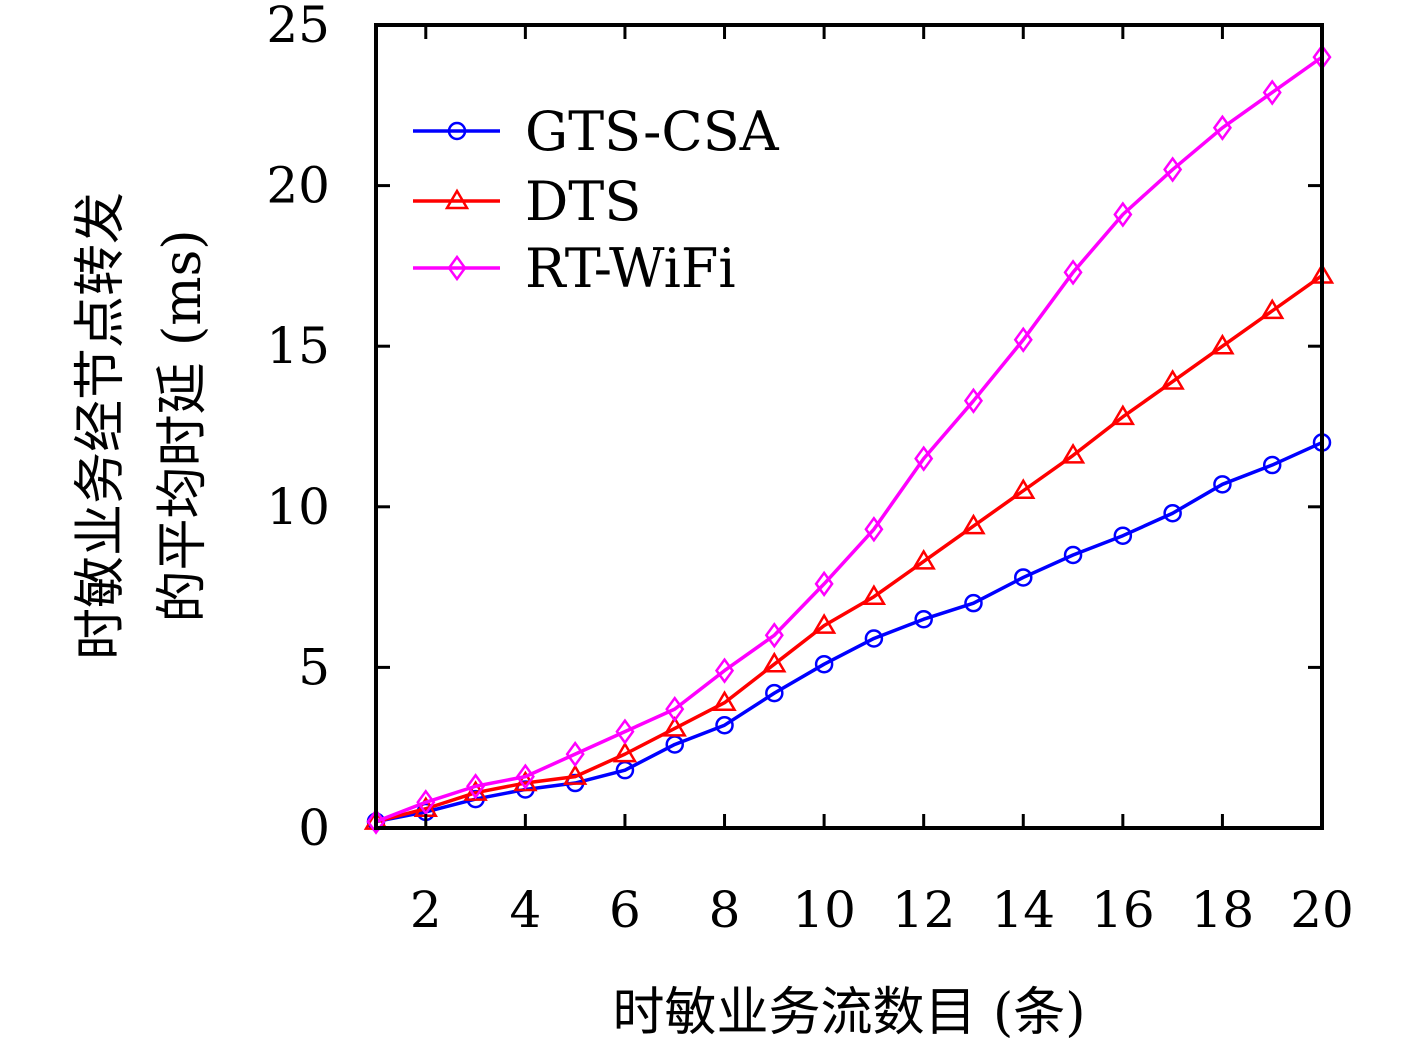 Image resolution: width=1417 pixels, height=1047 pixels. I want to click on y-tick-label: 15, so click(298, 346).